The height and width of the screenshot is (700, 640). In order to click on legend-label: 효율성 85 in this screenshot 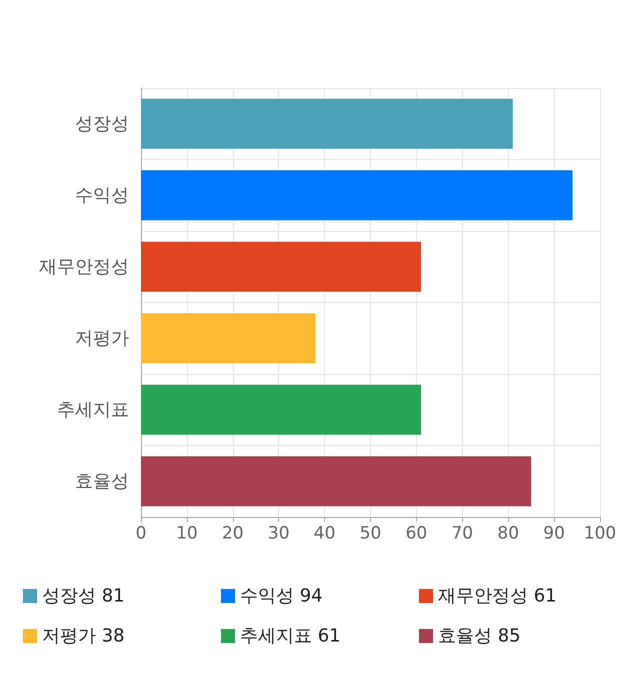, I will do `click(479, 636)`.